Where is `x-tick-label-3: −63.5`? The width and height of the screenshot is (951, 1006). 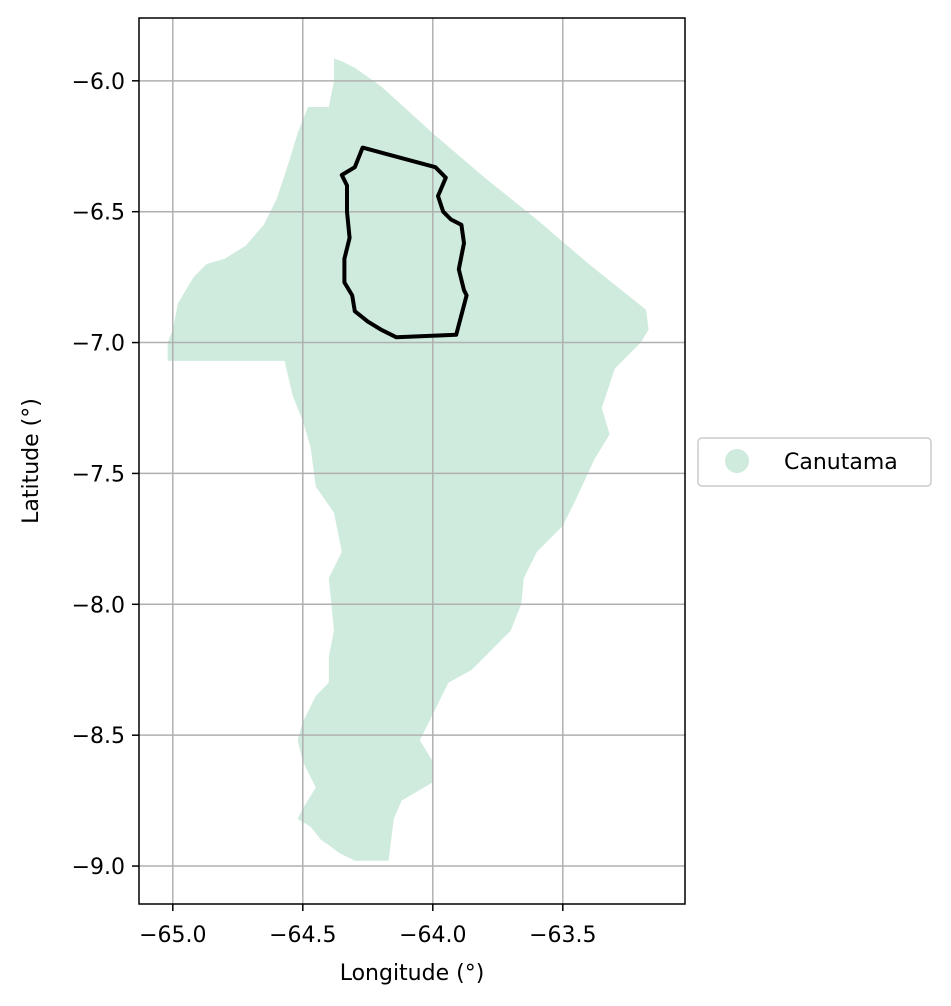
x-tick-label-3: −63.5 is located at coordinates (562, 935).